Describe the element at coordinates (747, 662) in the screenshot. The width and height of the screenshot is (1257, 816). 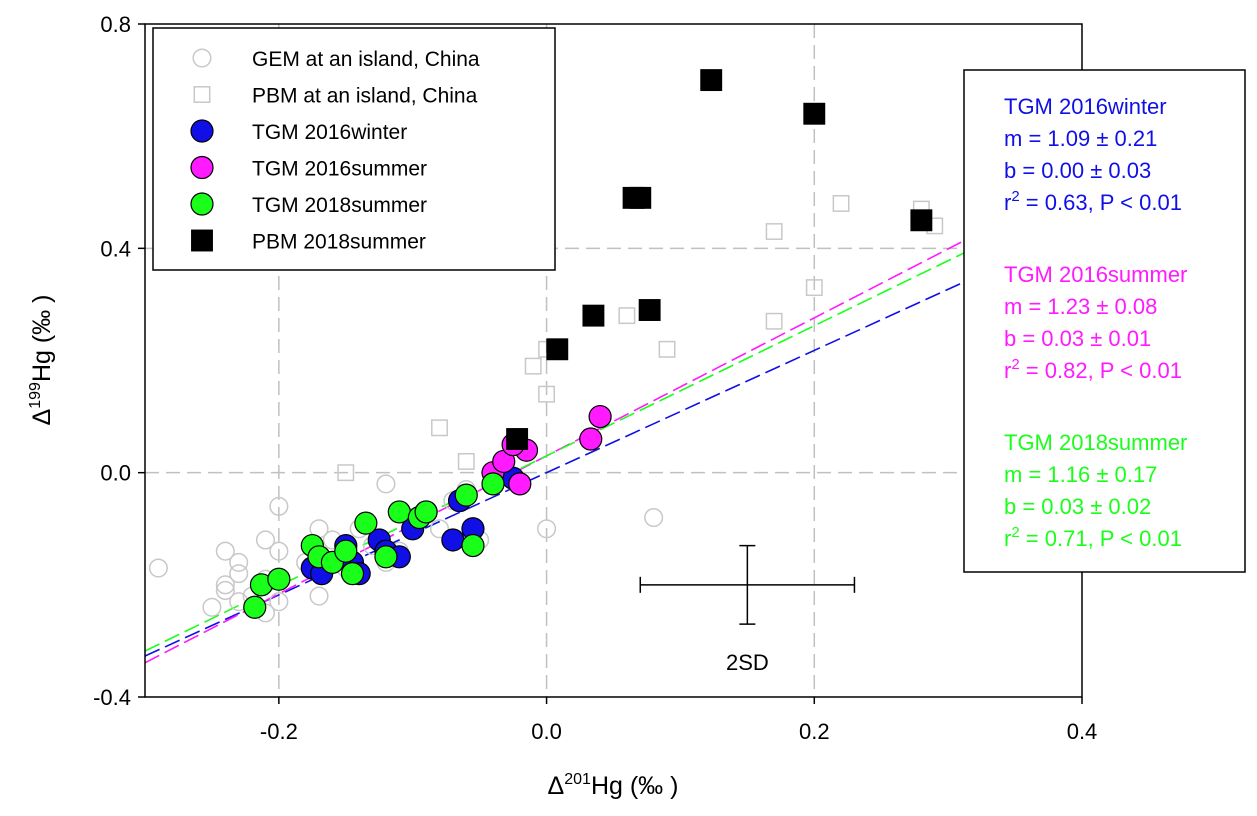
I see `error-bar-label: 2SD` at that location.